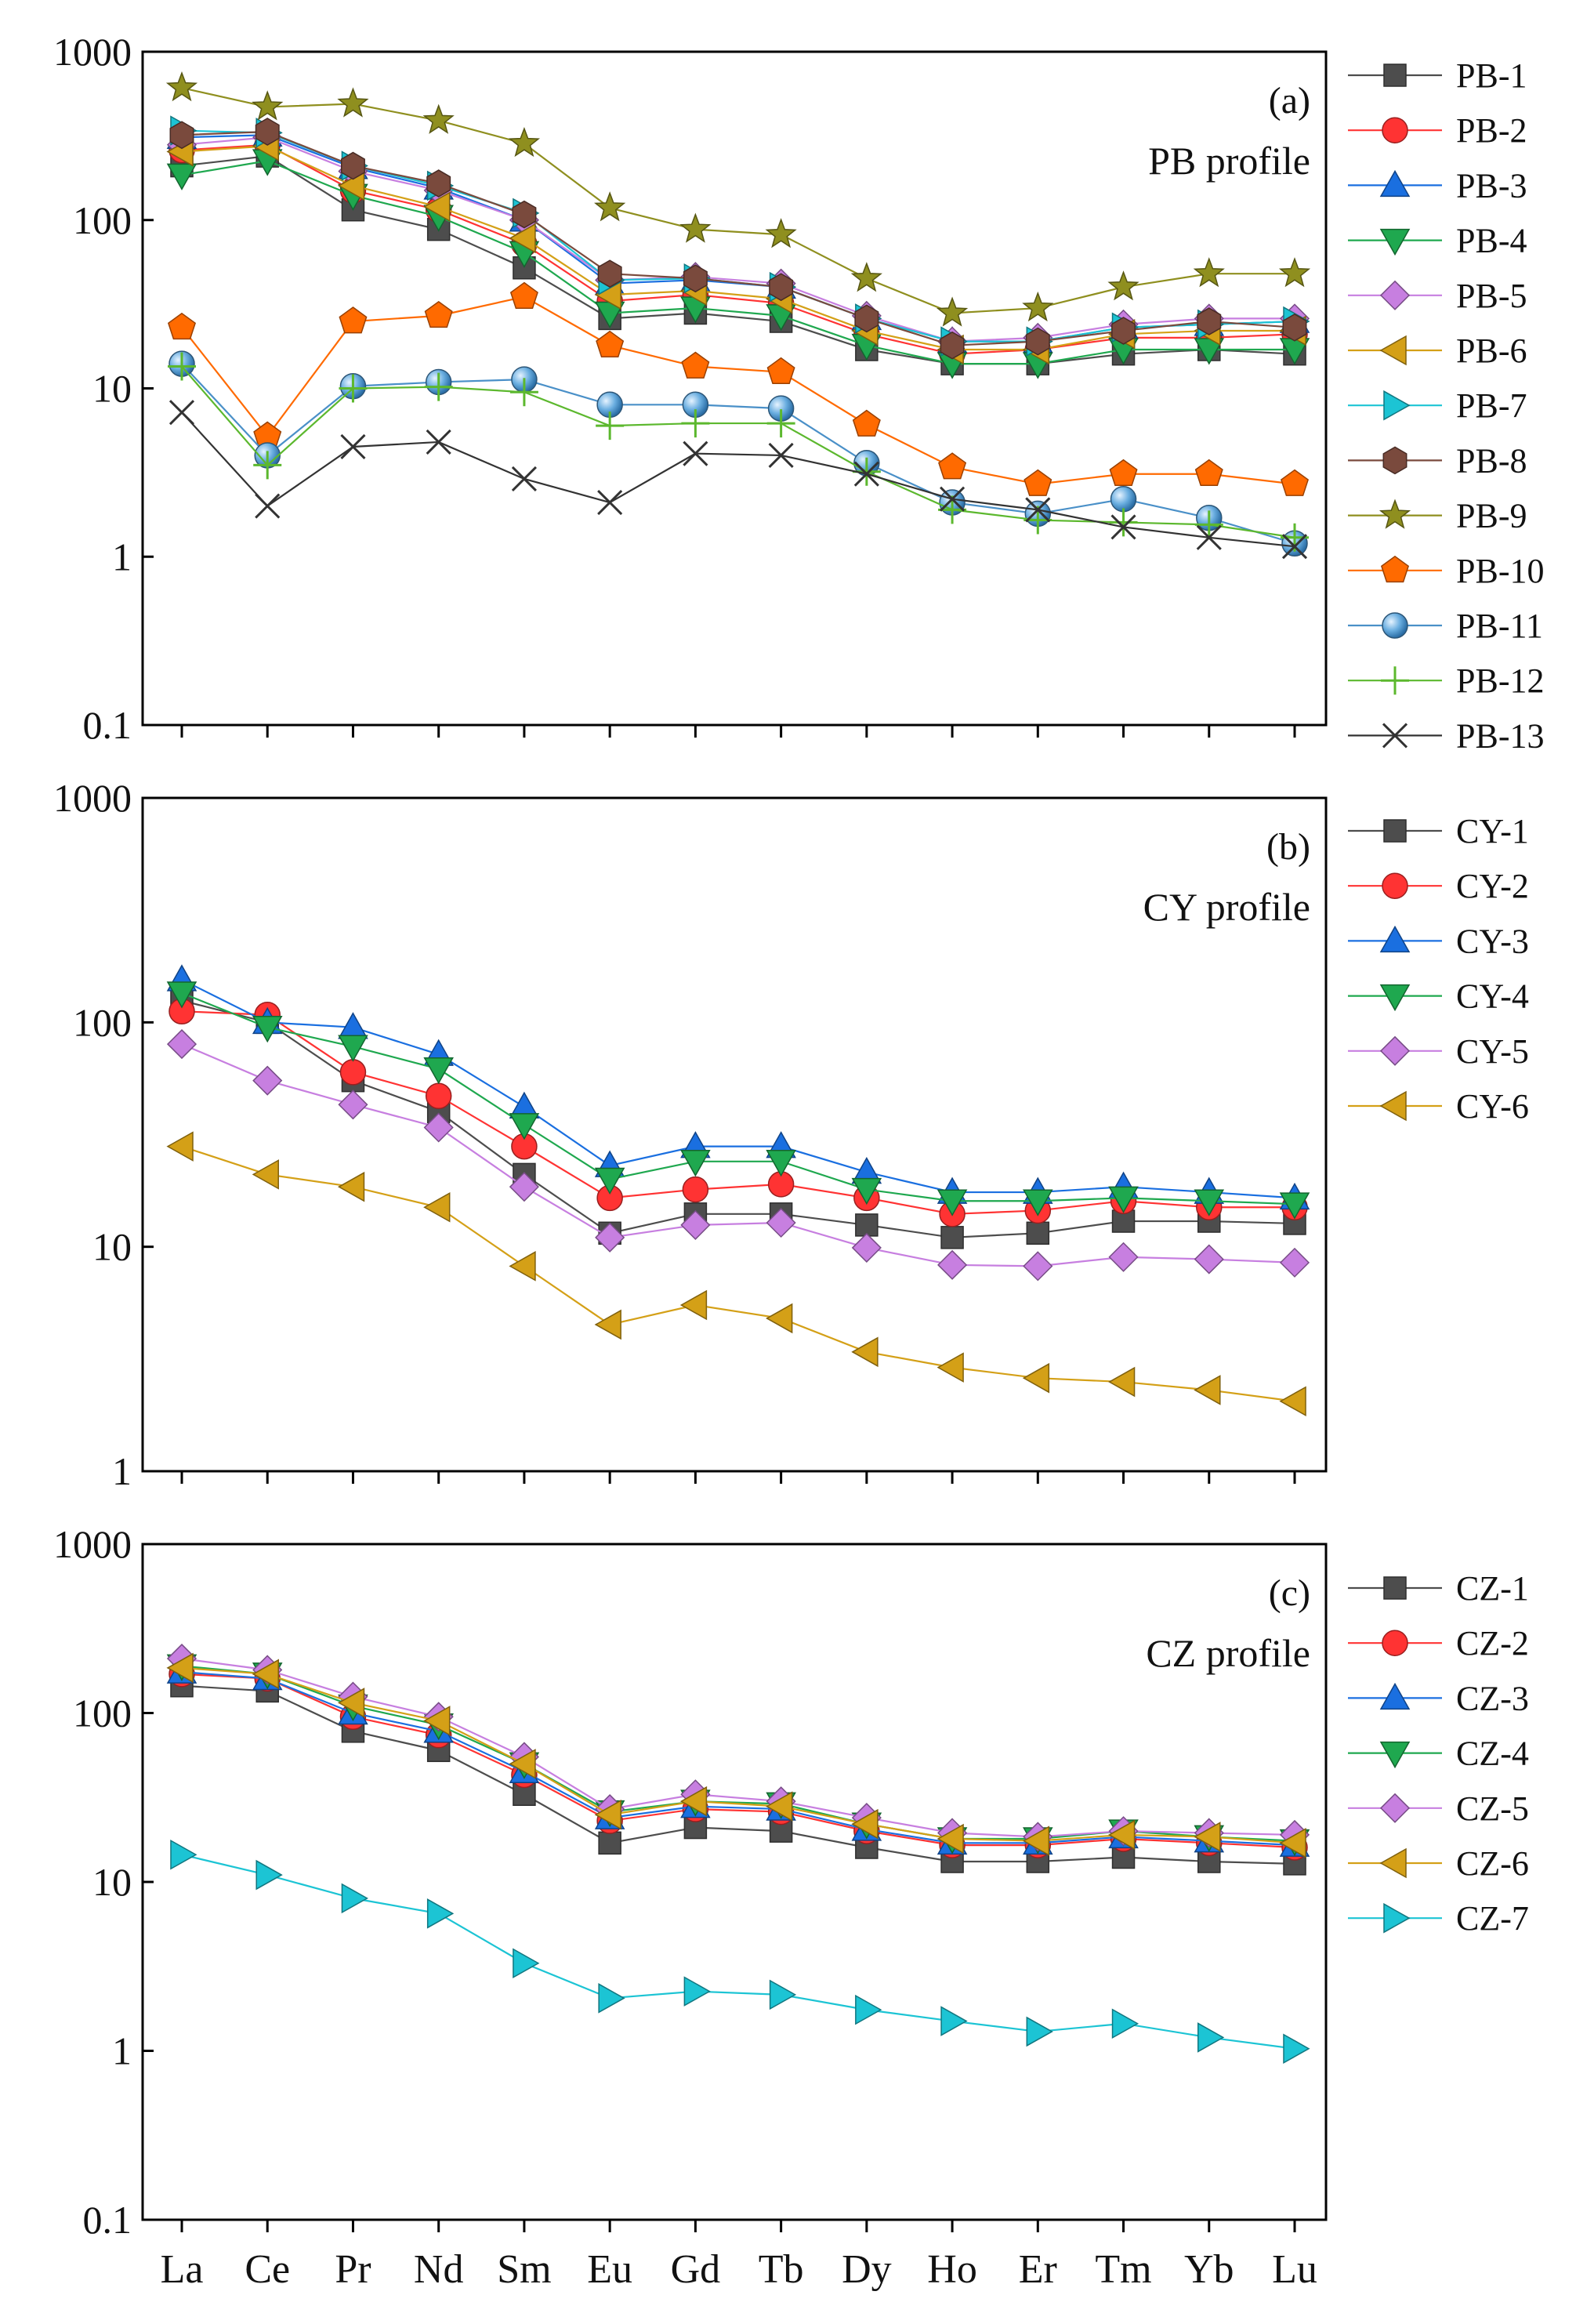 This screenshot has height=2324, width=1576. What do you see at coordinates (1038, 1266) in the screenshot?
I see `data-point-CY-5-Er` at bounding box center [1038, 1266].